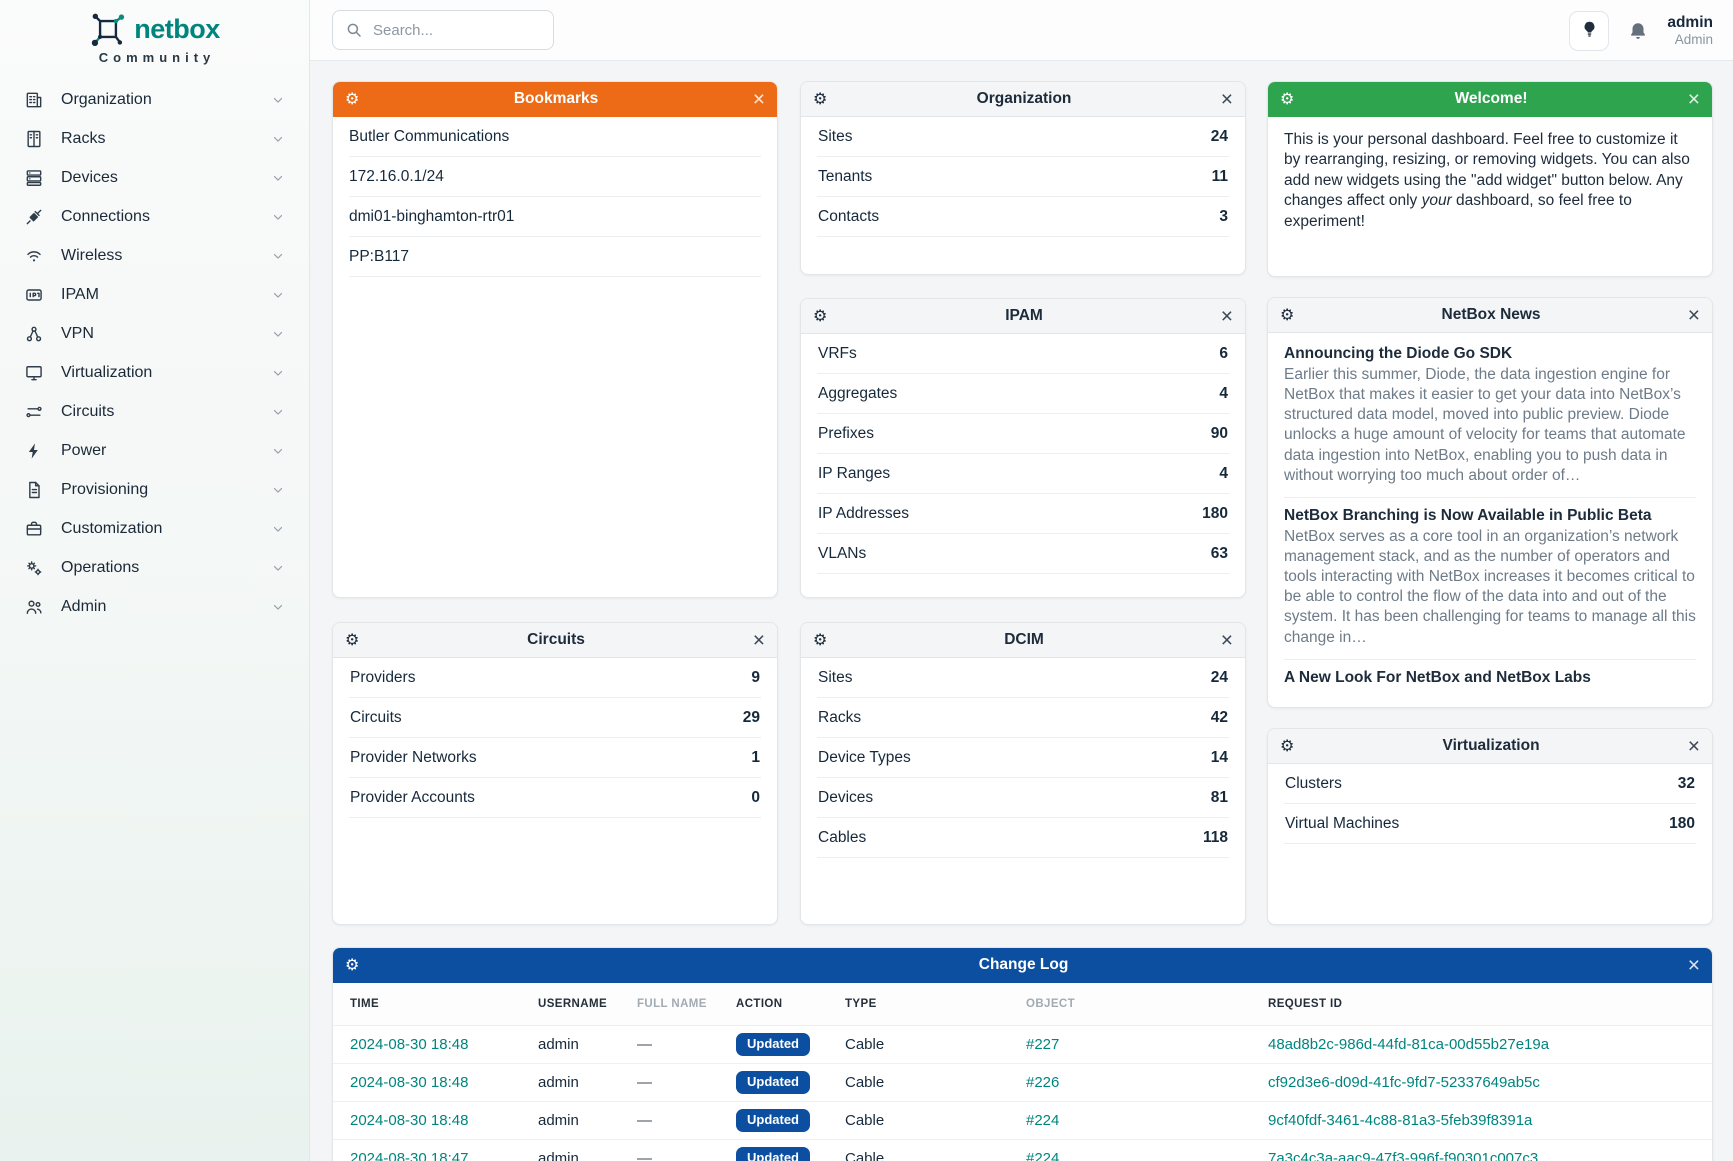 The image size is (1733, 1161). What do you see at coordinates (154, 24) in the screenshot?
I see `netbox-logo: netbox` at bounding box center [154, 24].